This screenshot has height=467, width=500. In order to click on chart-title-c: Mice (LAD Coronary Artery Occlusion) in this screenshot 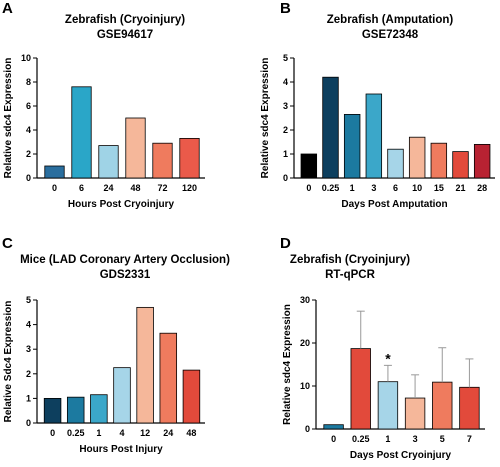, I will do `click(125, 260)`.